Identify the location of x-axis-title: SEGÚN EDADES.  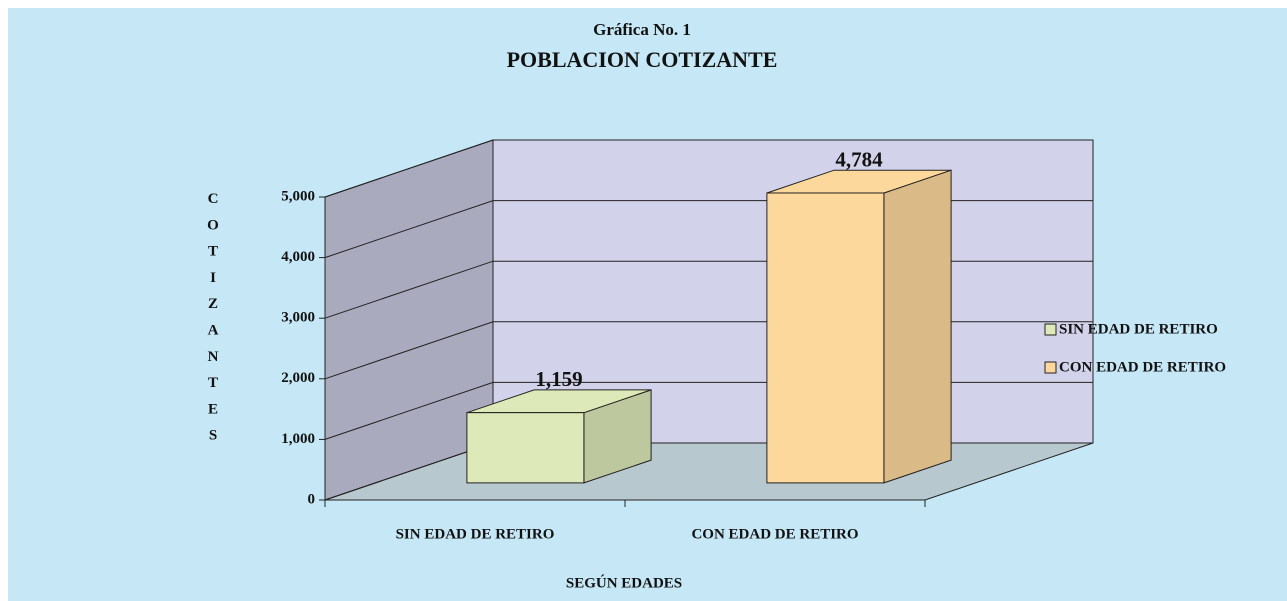
(624, 582).